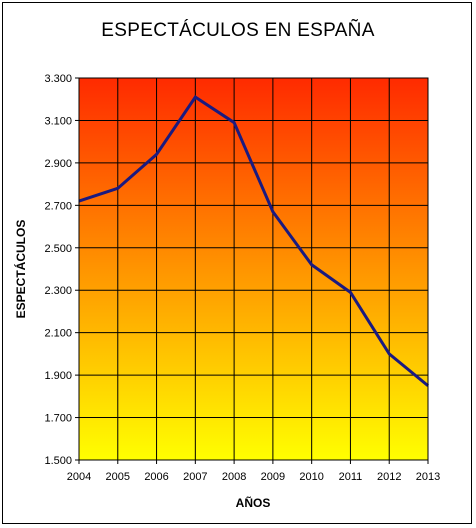  I want to click on x-tick-label: 2009, so click(273, 477).